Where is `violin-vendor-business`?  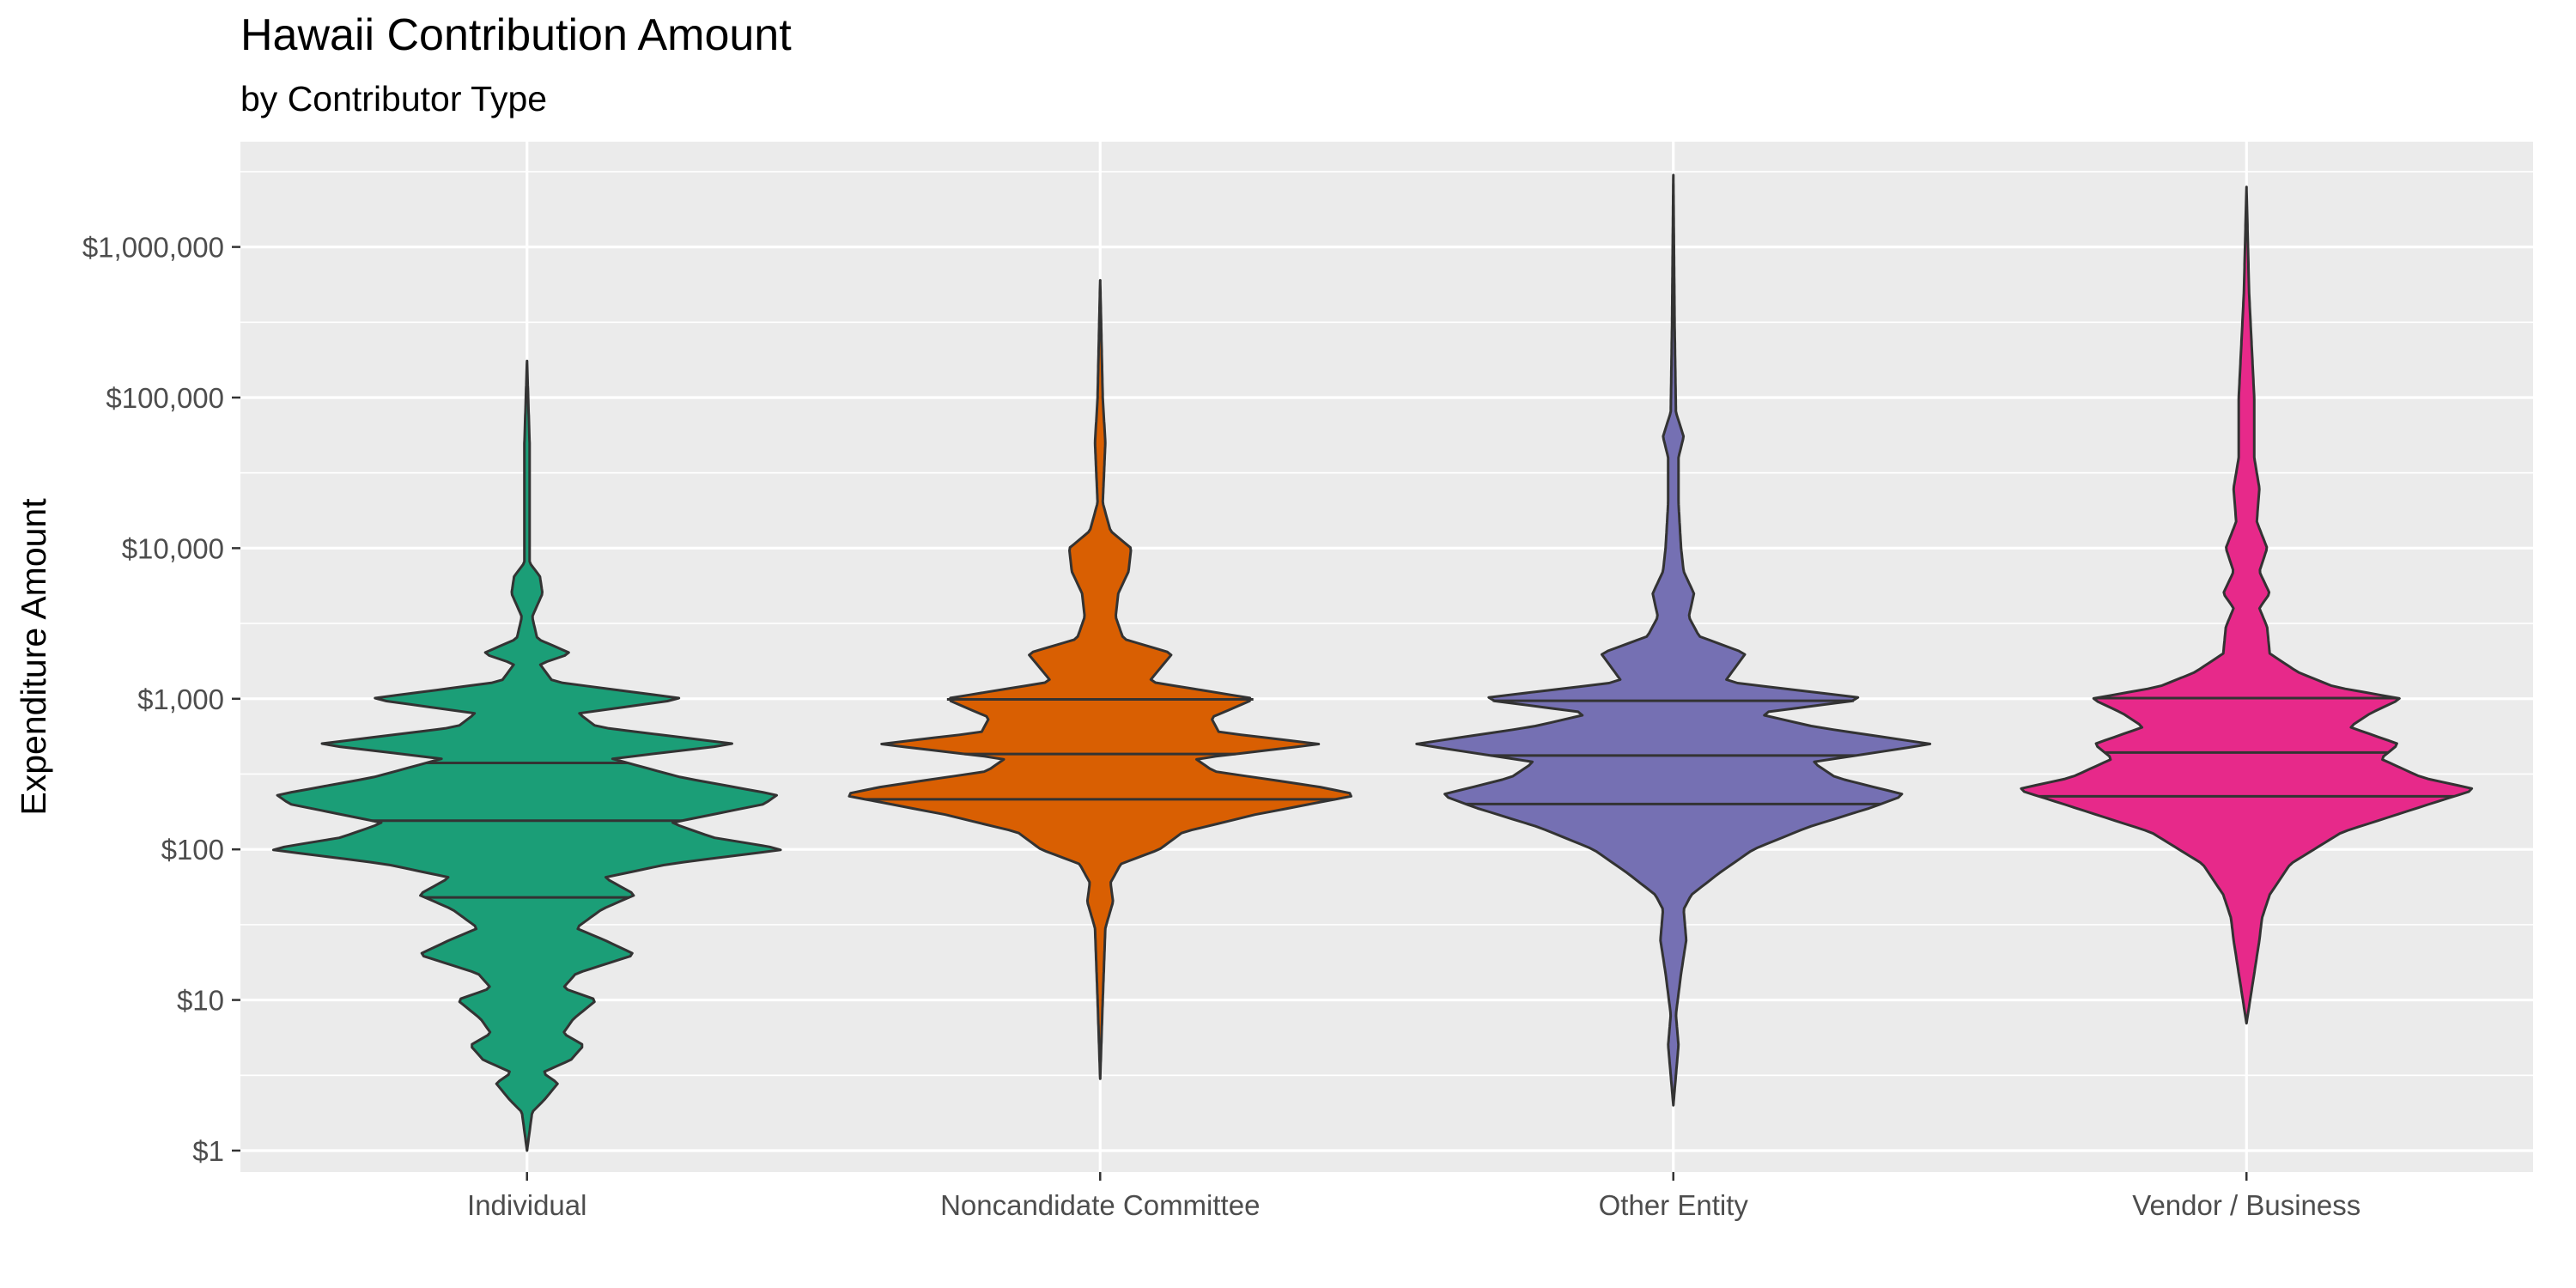 violin-vendor-business is located at coordinates (2247, 605).